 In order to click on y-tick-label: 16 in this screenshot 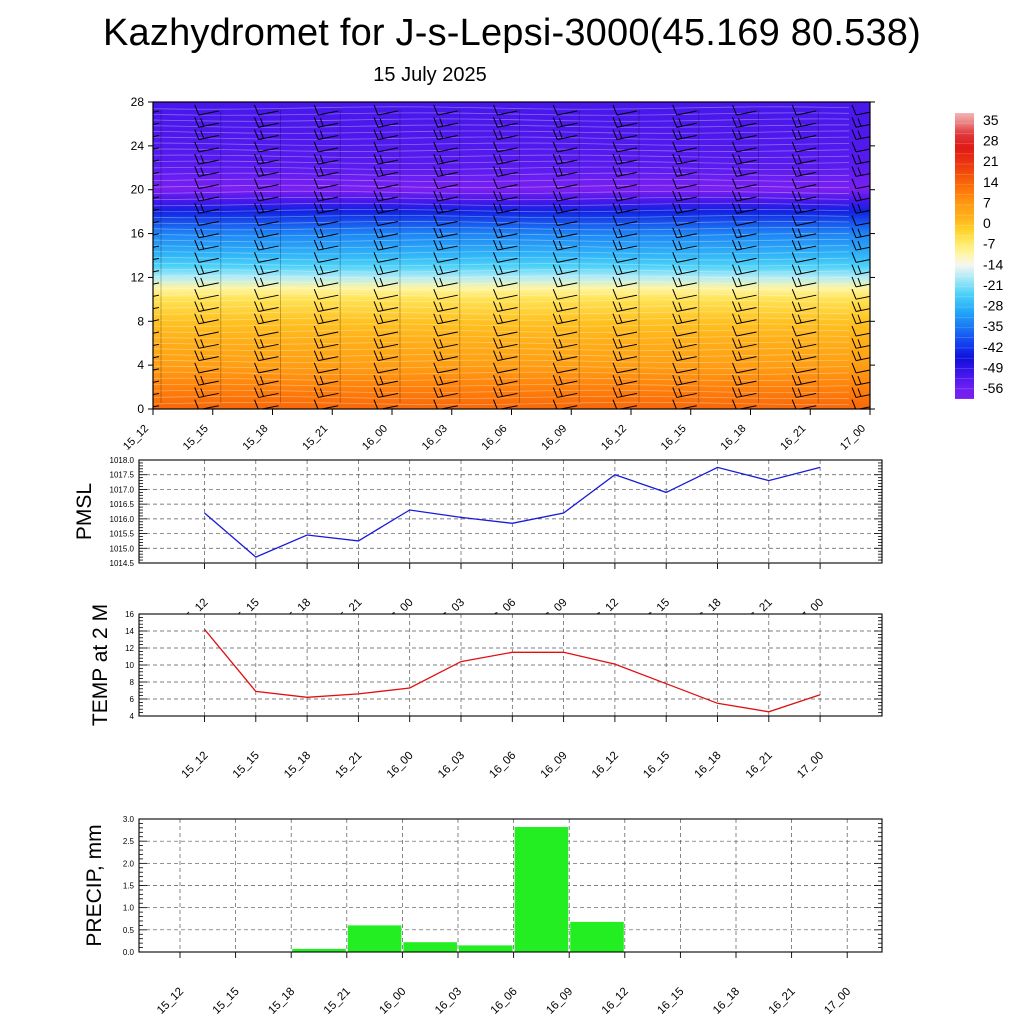, I will do `click(129, 614)`.